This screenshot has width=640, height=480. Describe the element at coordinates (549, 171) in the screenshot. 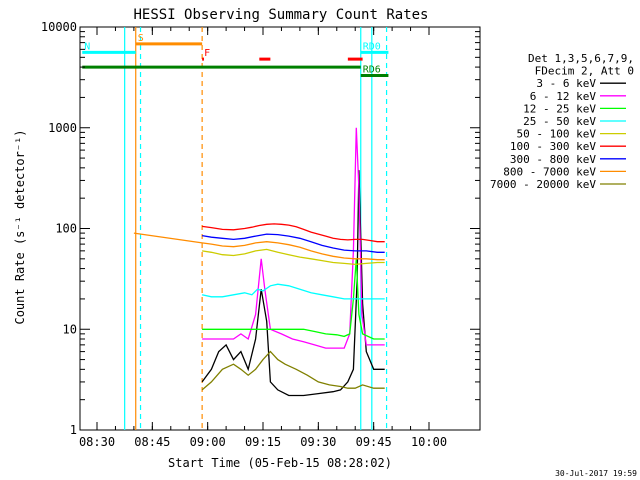

I see `legend-label-7: 800 - 7000 keV` at that location.